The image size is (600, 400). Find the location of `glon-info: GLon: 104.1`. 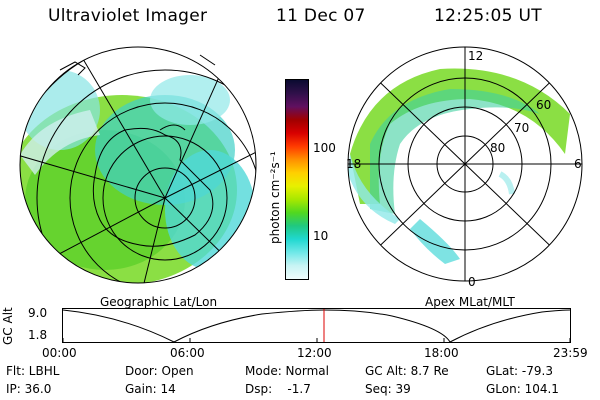

glon-info: GLon: 104.1 is located at coordinates (522, 389).